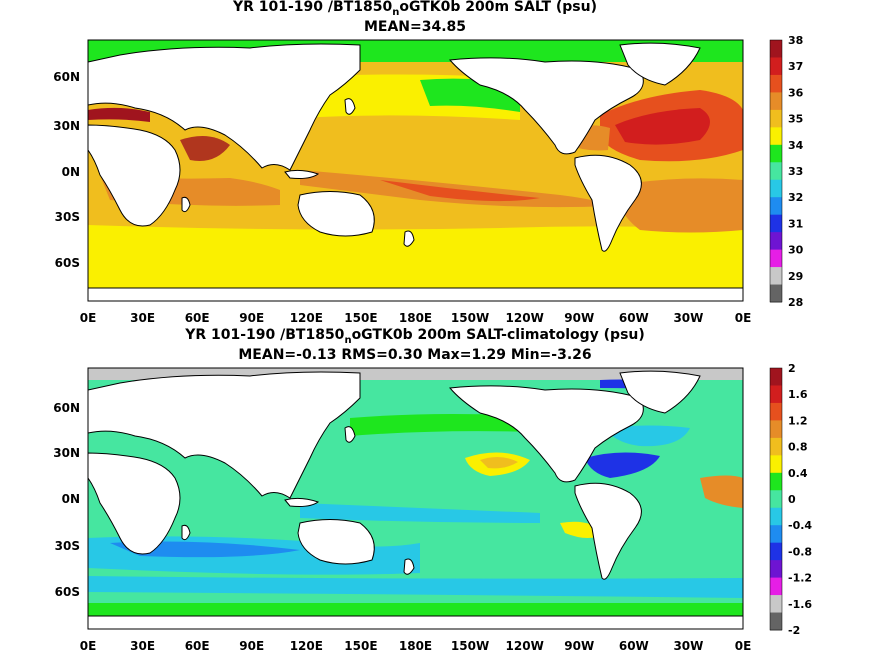 The width and height of the screenshot is (875, 656). Describe the element at coordinates (67, 217) in the screenshot. I see `y-tick-label: 30S` at that location.